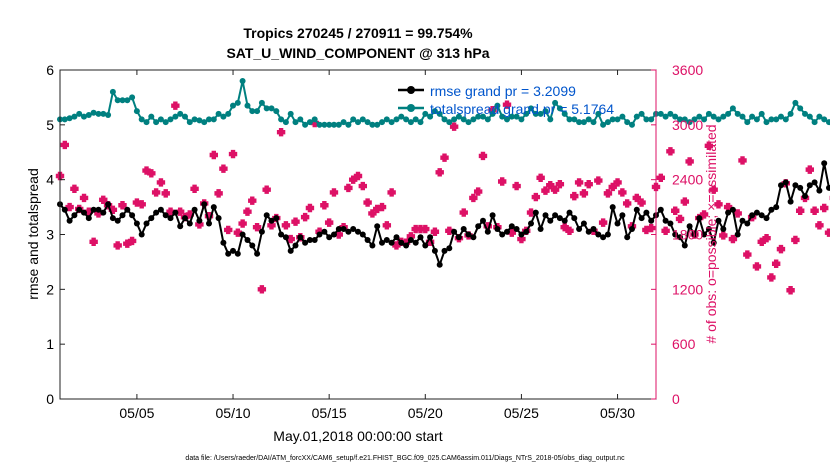  What do you see at coordinates (50, 180) in the screenshot?
I see `left-y-tick-label: 4` at bounding box center [50, 180].